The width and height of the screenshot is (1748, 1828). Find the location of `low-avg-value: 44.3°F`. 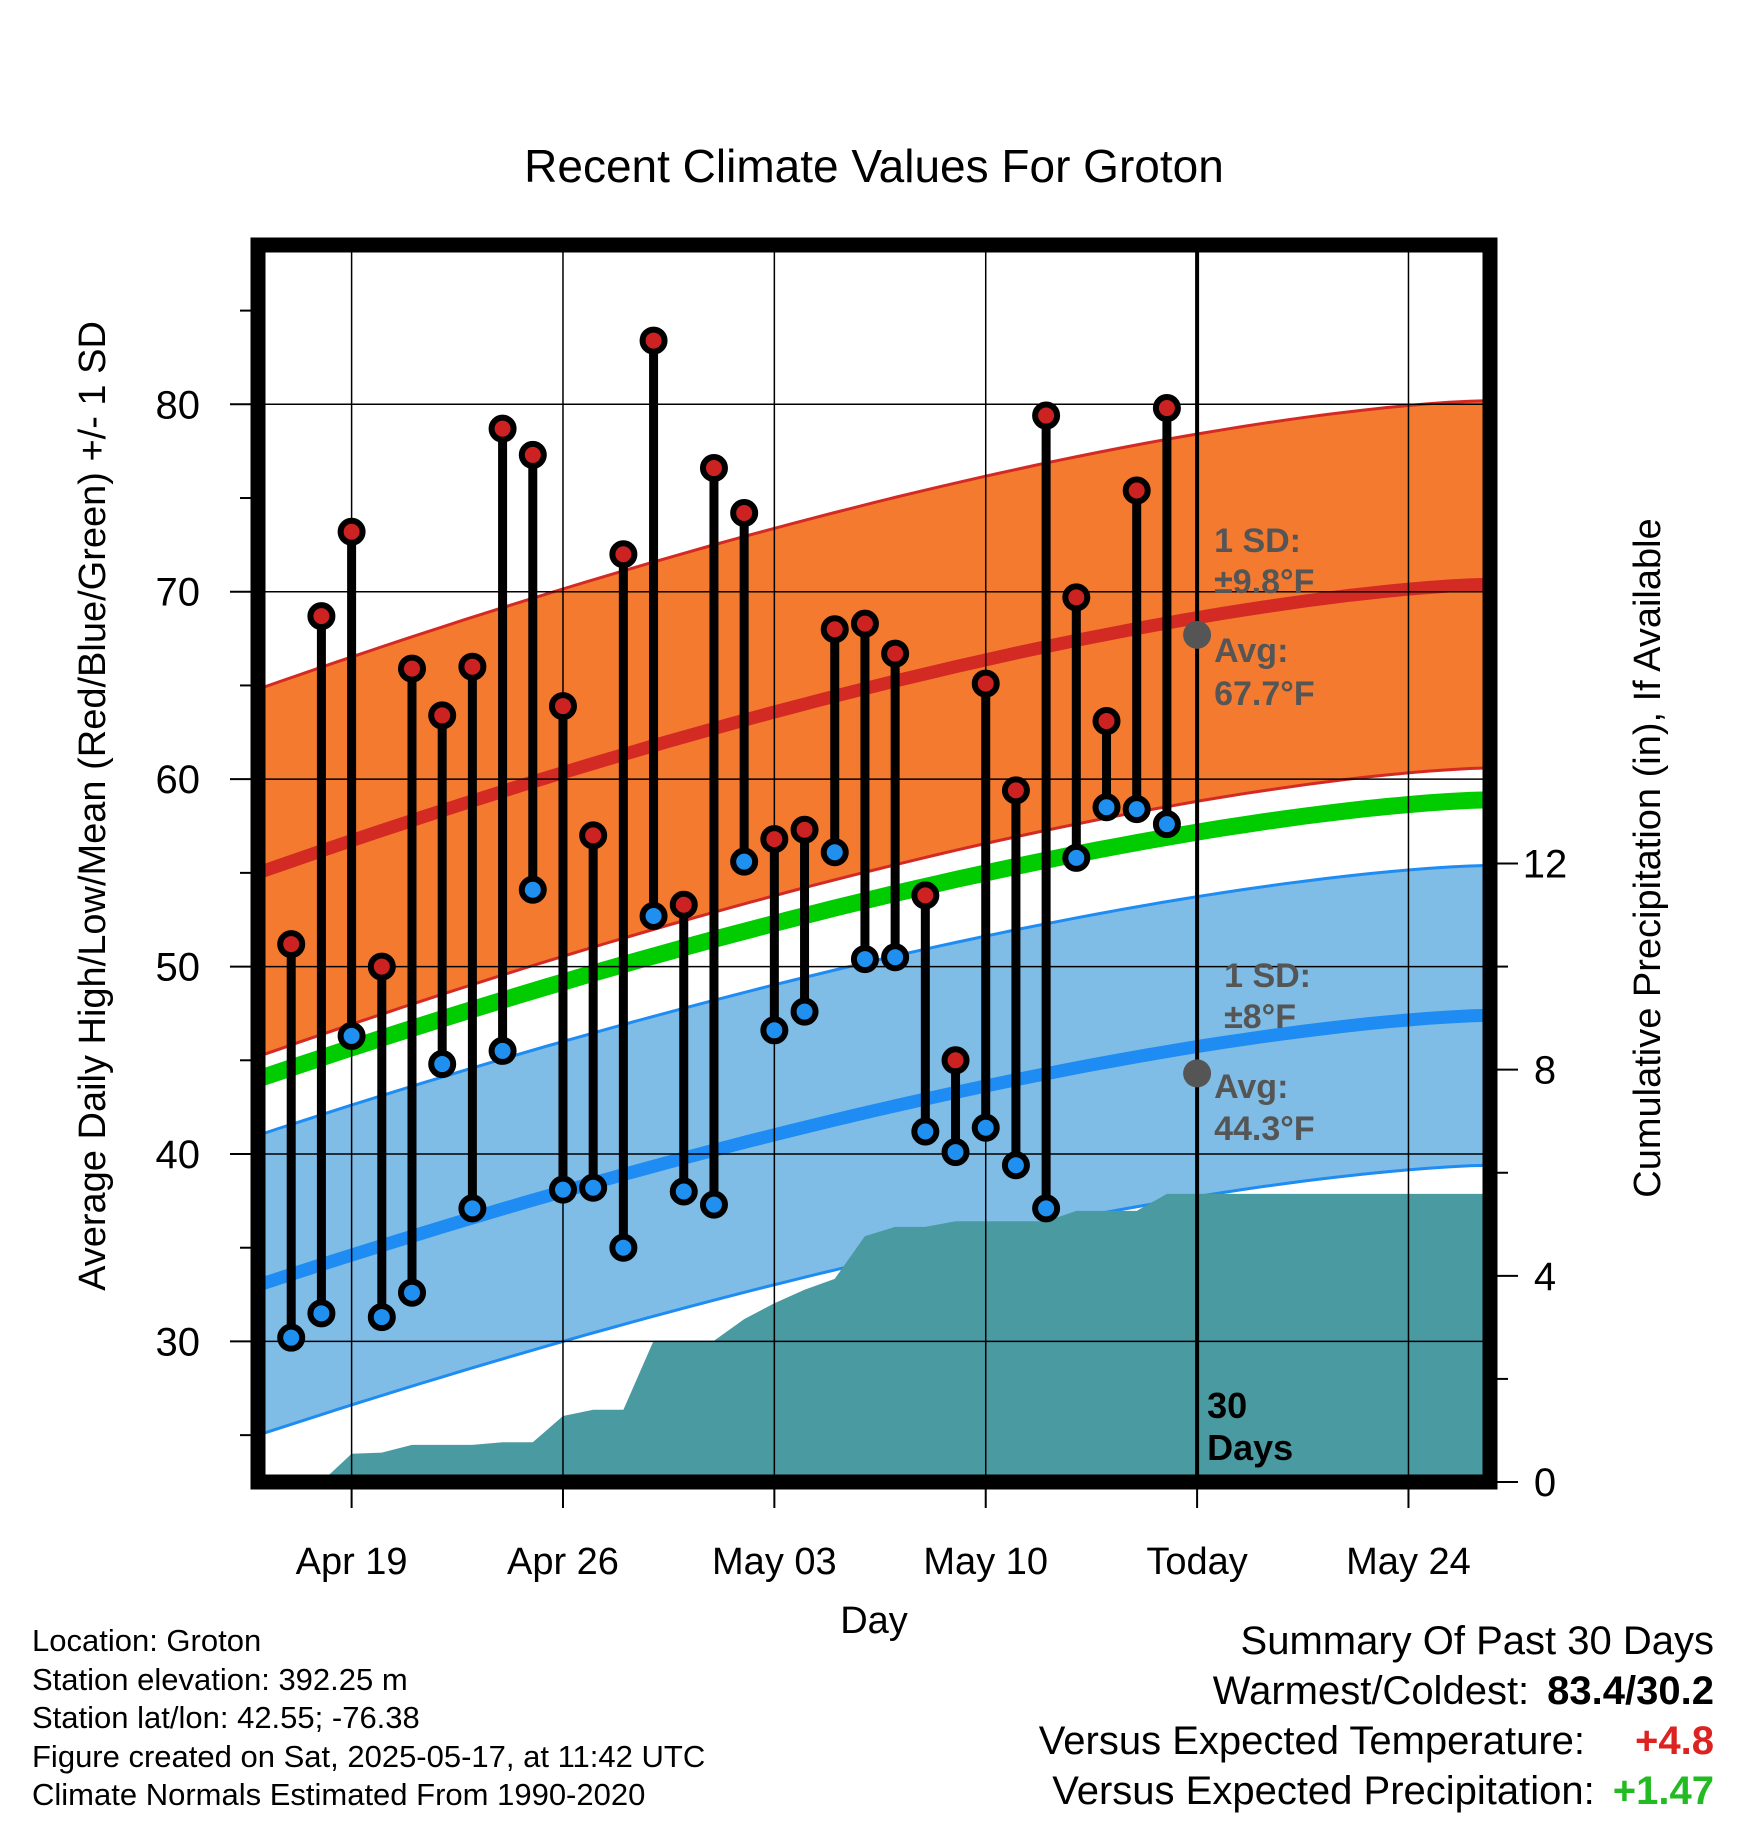

low-avg-value: 44.3°F is located at coordinates (1264, 1129).